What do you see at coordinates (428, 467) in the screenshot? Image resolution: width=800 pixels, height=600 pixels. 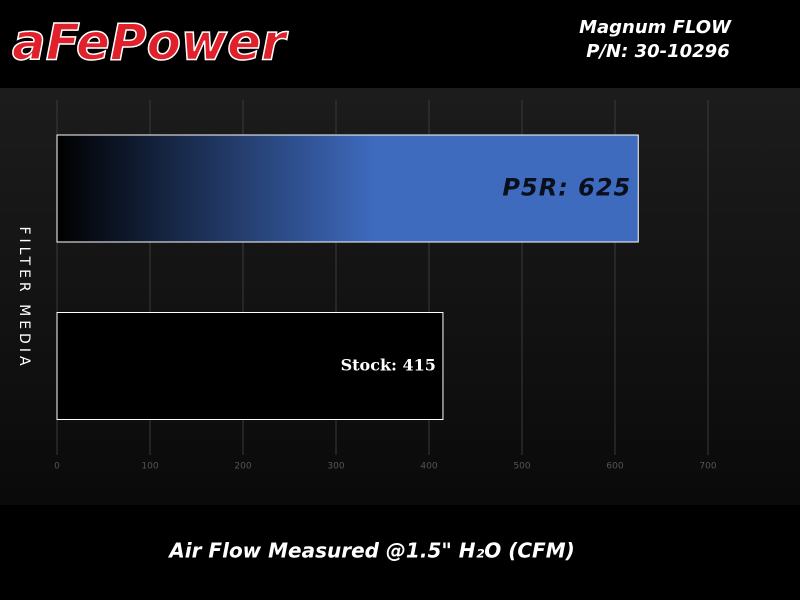 I see `x-tick-label: 400` at bounding box center [428, 467].